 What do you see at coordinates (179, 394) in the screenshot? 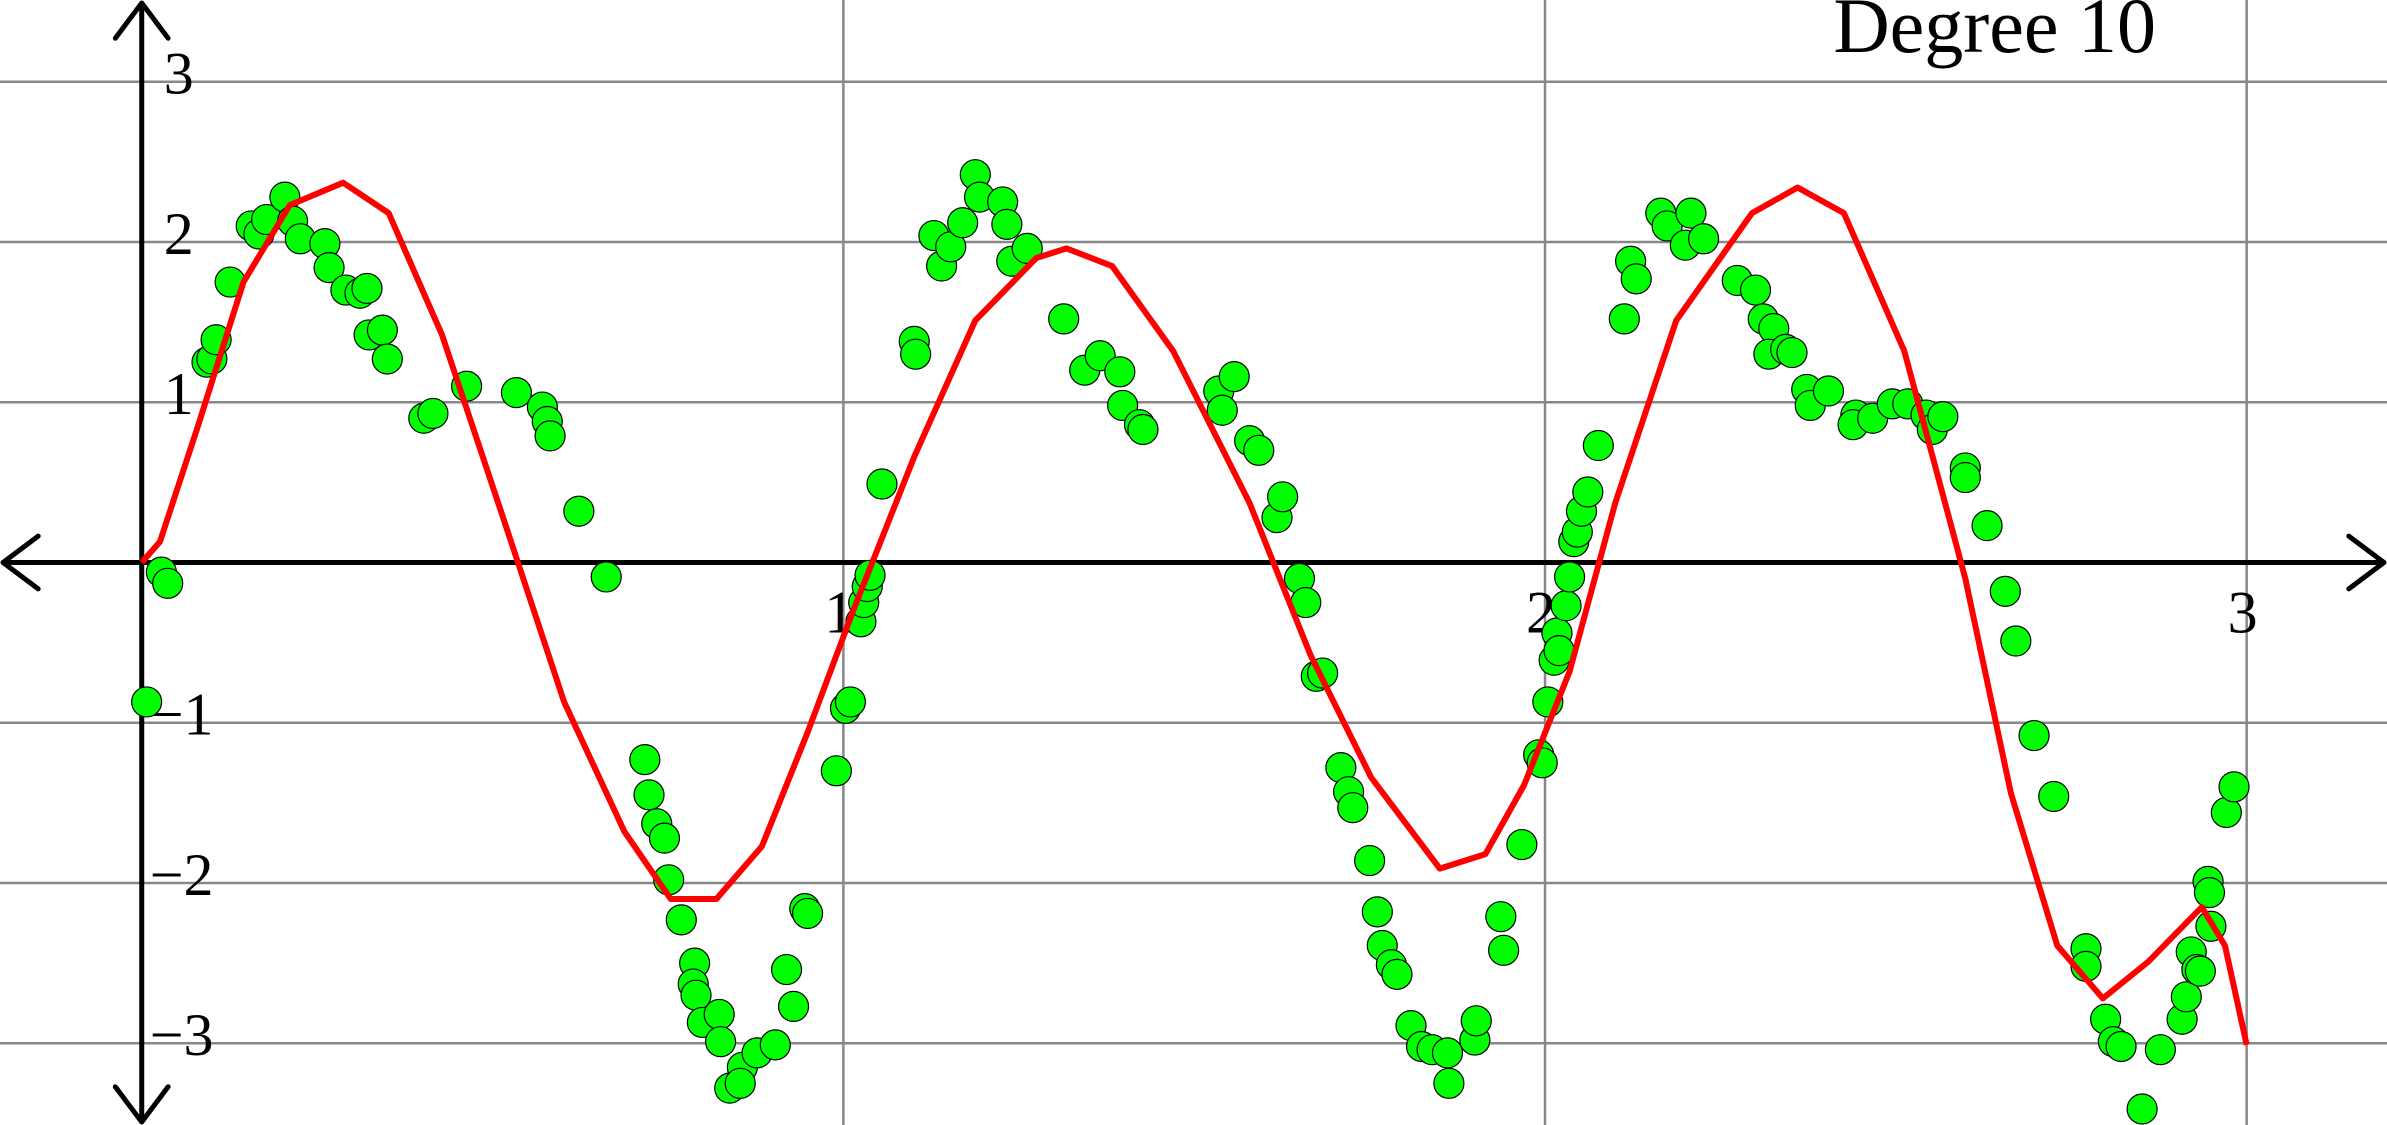
I see `y-tick-label: 1` at bounding box center [179, 394].